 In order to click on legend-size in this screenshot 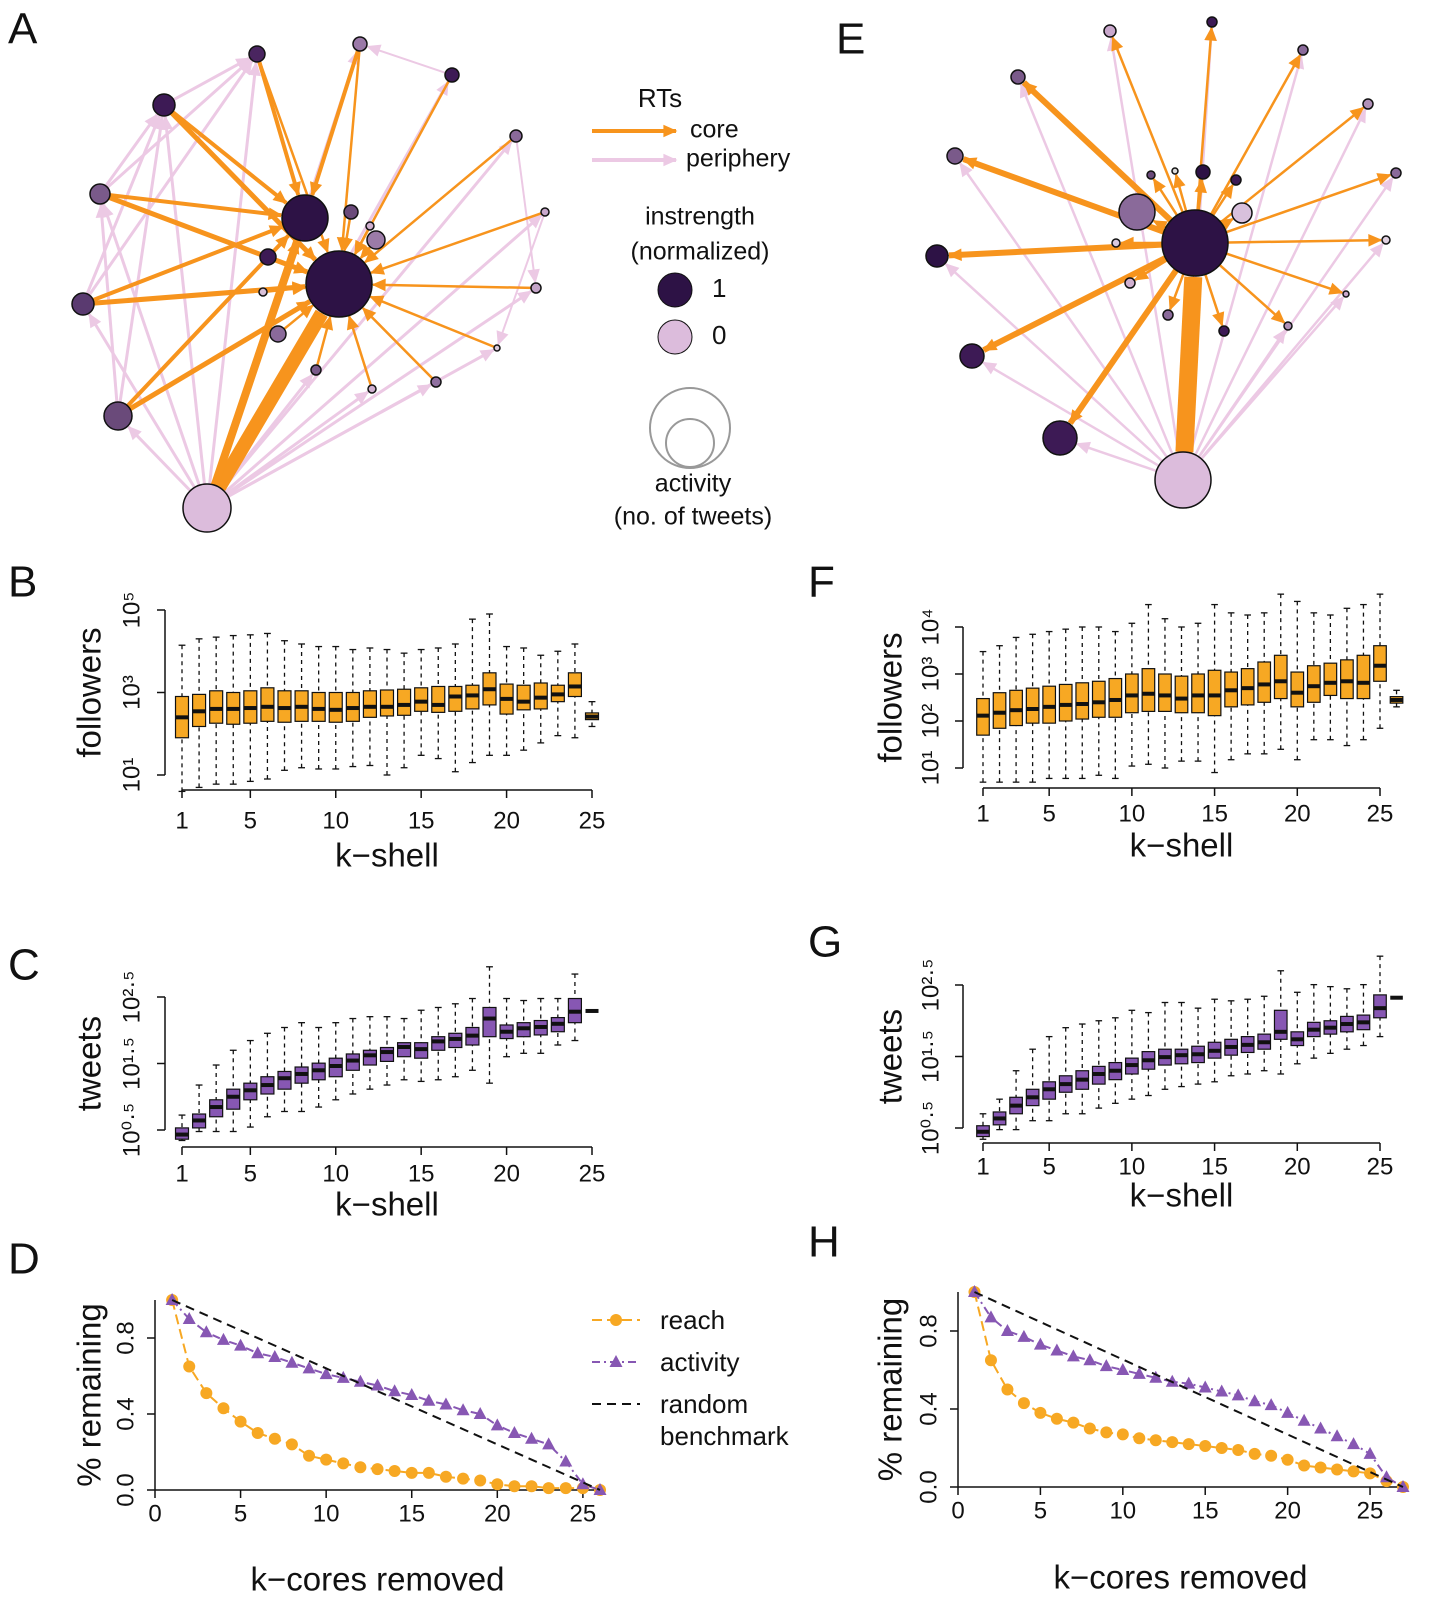, I will do `click(690, 443)`.